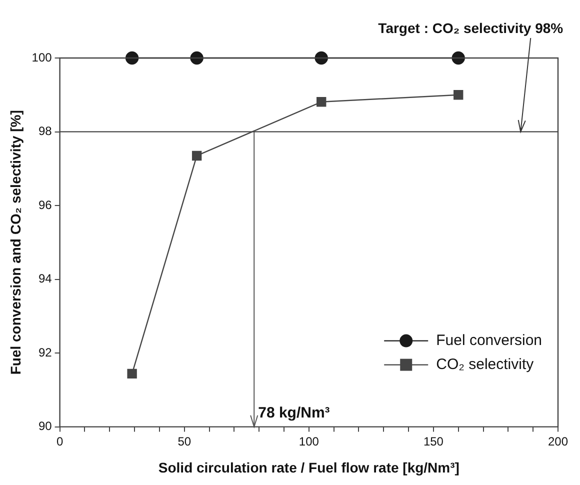  Describe the element at coordinates (309, 441) in the screenshot. I see `x-tick-label: 100` at that location.